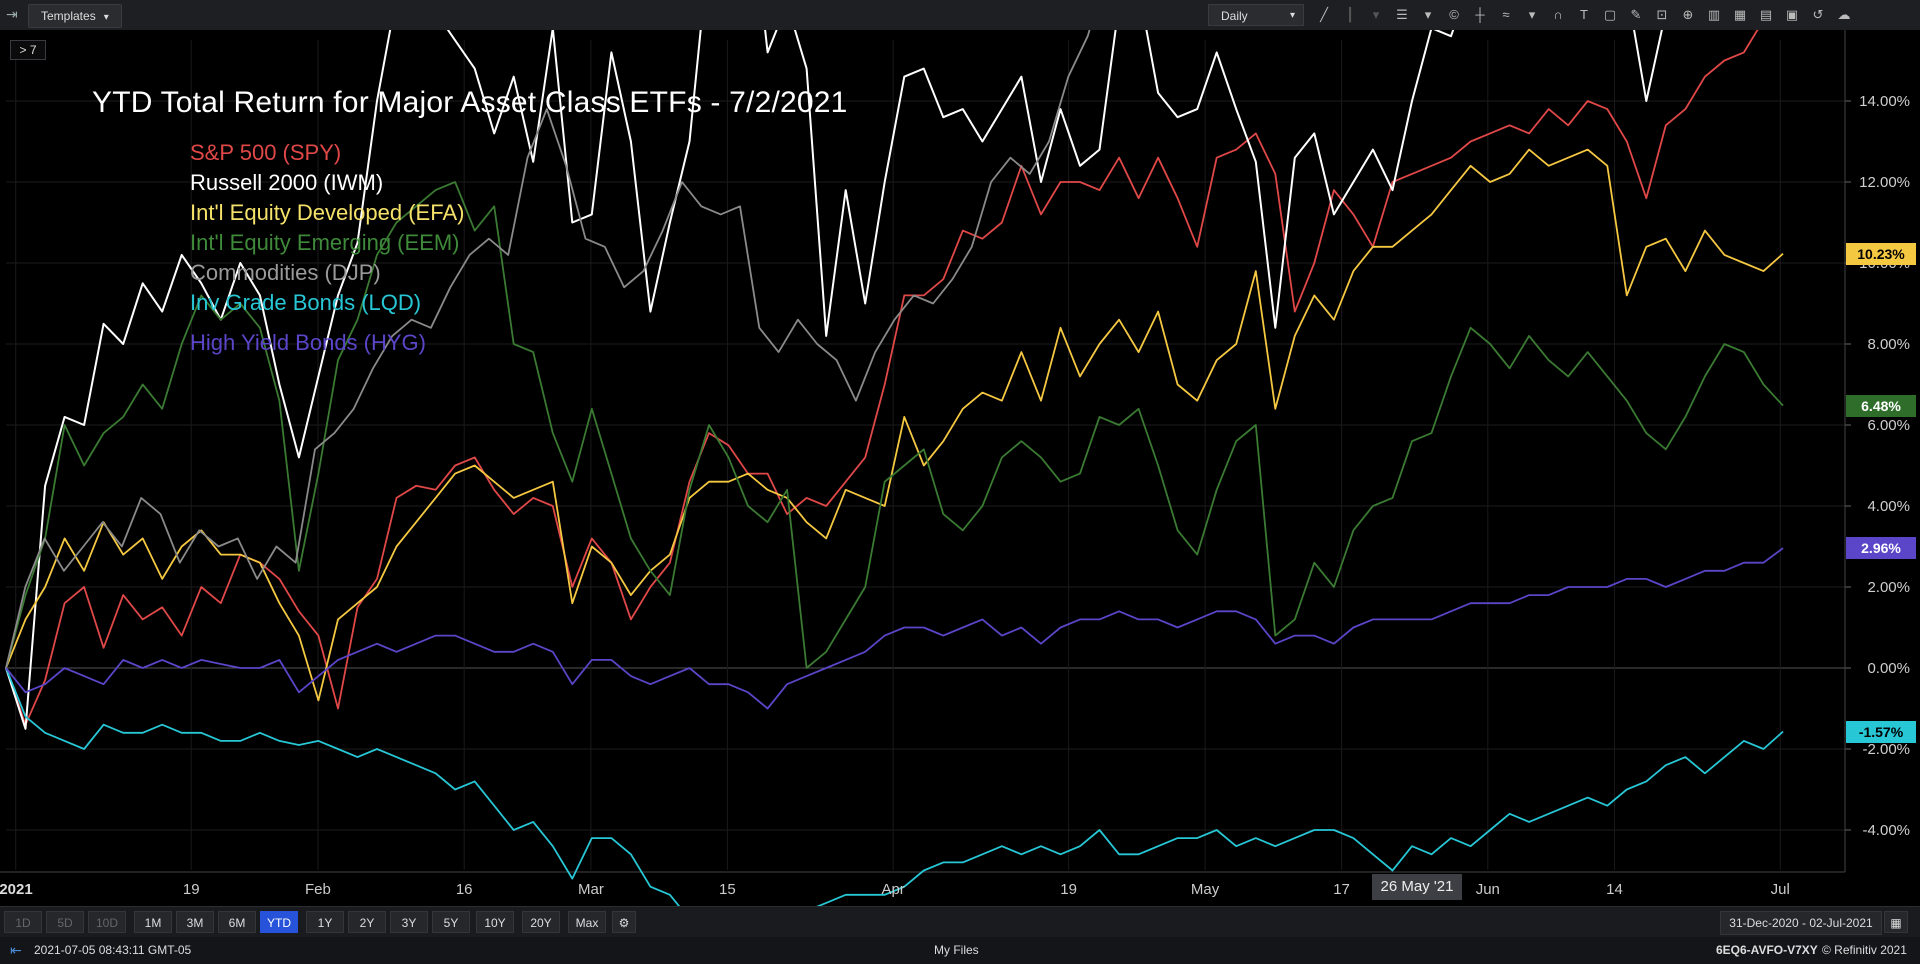 The height and width of the screenshot is (964, 1920). What do you see at coordinates (1886, 904) in the screenshot?
I see `y-tick-label: -6.00%` at bounding box center [1886, 904].